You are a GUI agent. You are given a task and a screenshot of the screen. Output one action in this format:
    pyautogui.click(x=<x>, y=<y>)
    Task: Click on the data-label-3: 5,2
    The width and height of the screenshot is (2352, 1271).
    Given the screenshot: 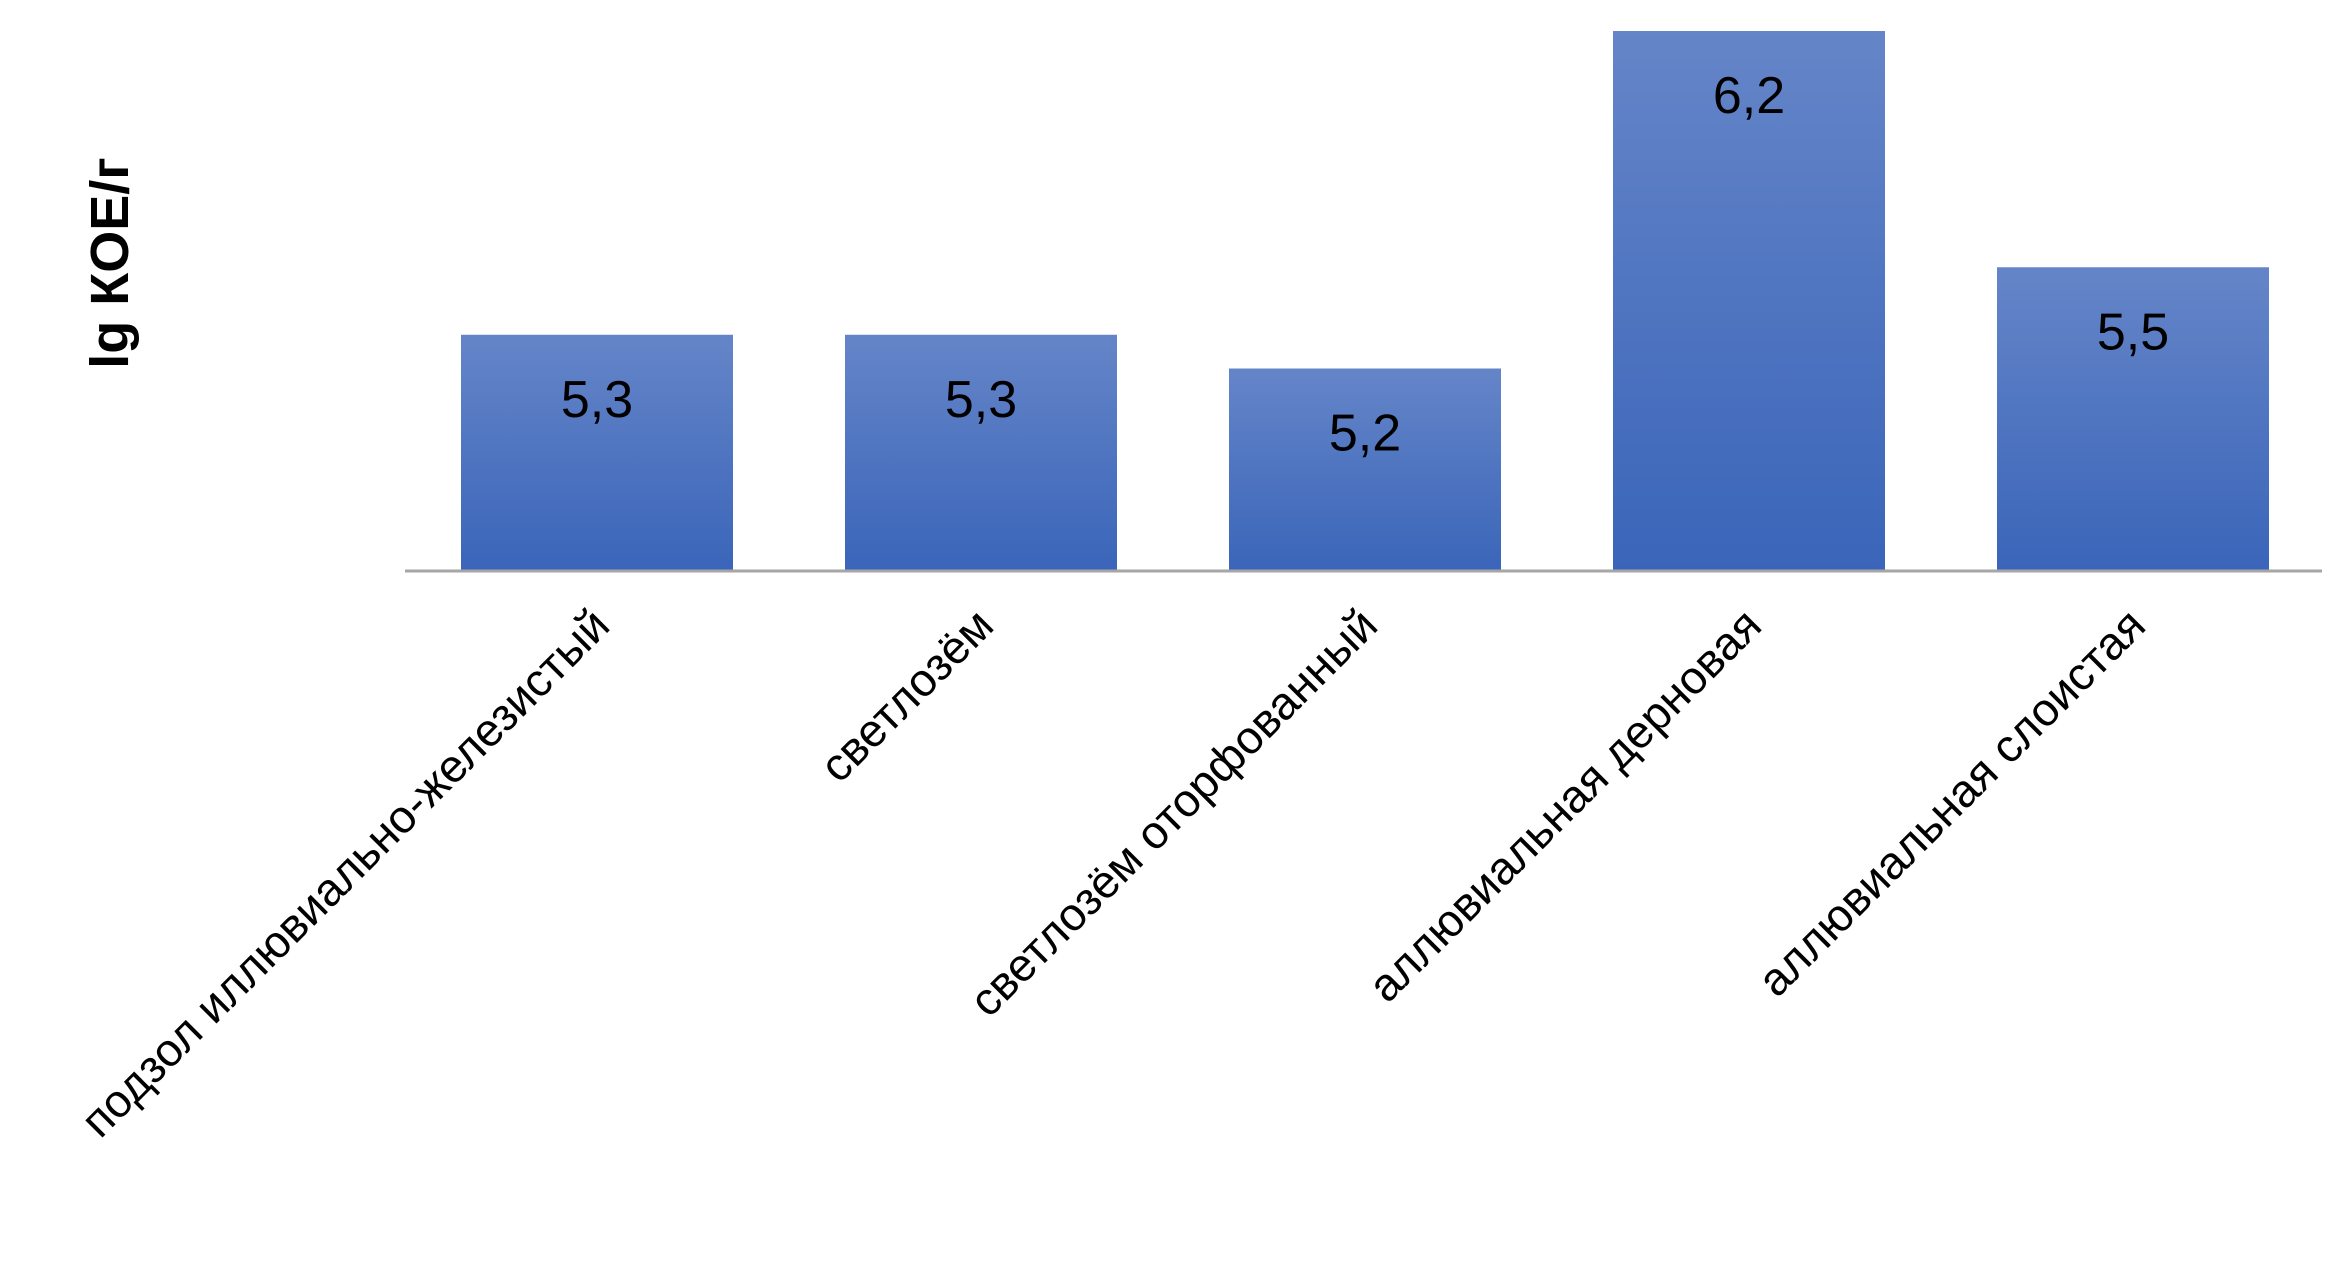 What is the action you would take?
    pyautogui.click(x=1365, y=434)
    